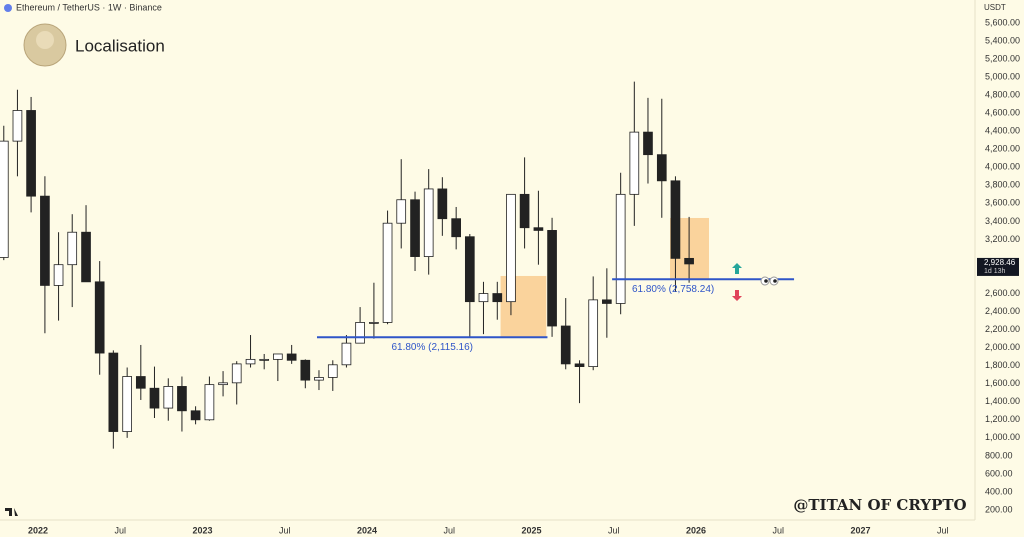 The image size is (1024, 537). What do you see at coordinates (879, 505) in the screenshot?
I see `watermark: @TITAN OF CRYPTO` at bounding box center [879, 505].